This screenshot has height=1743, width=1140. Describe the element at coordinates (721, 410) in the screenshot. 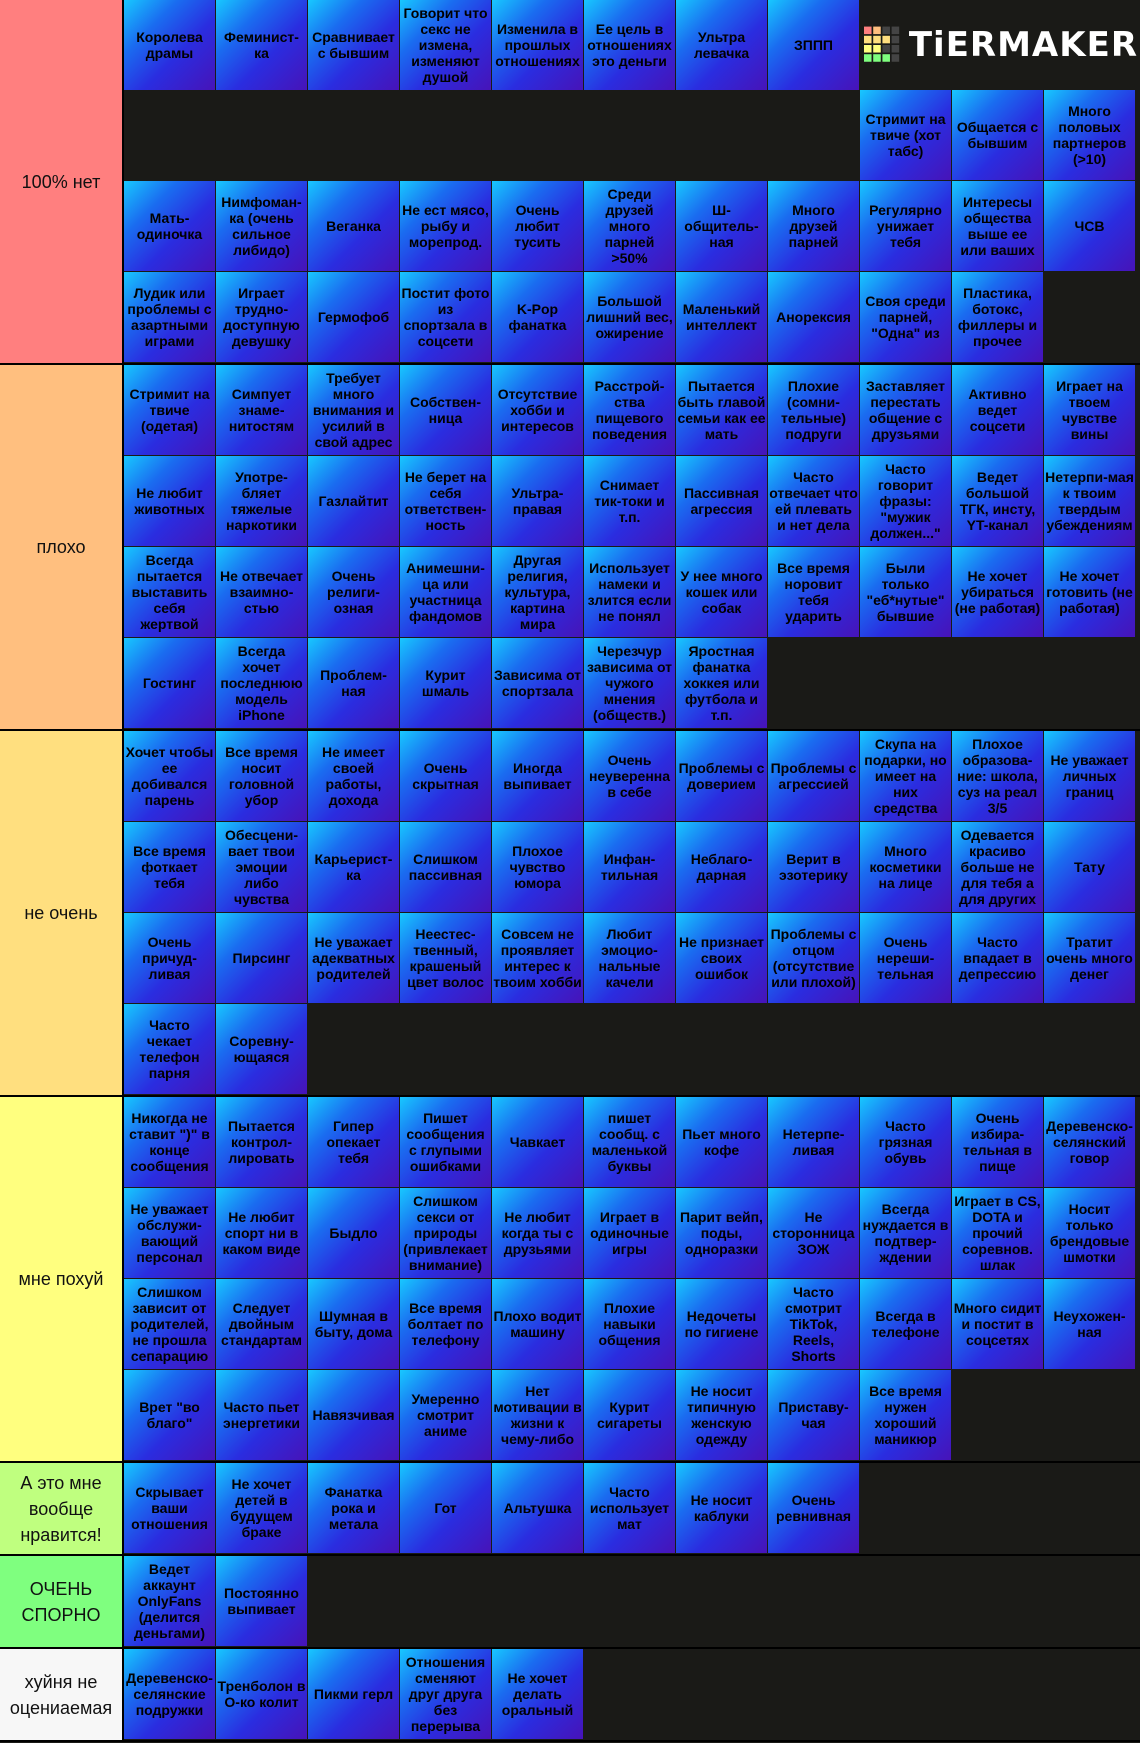

I see `tier-item: Пытается быть главой семьи как ее мать` at that location.